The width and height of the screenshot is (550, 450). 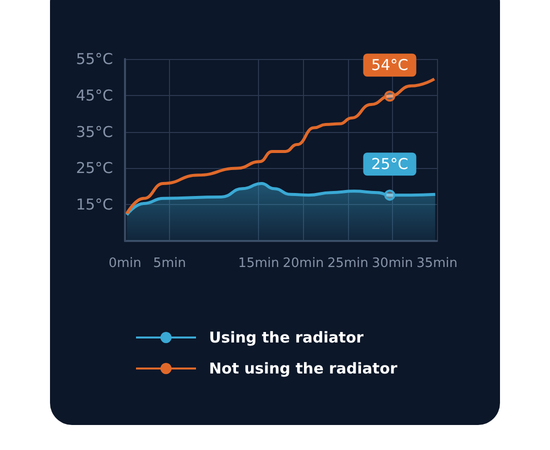 What do you see at coordinates (259, 263) in the screenshot?
I see `x-tick-label: 15min` at bounding box center [259, 263].